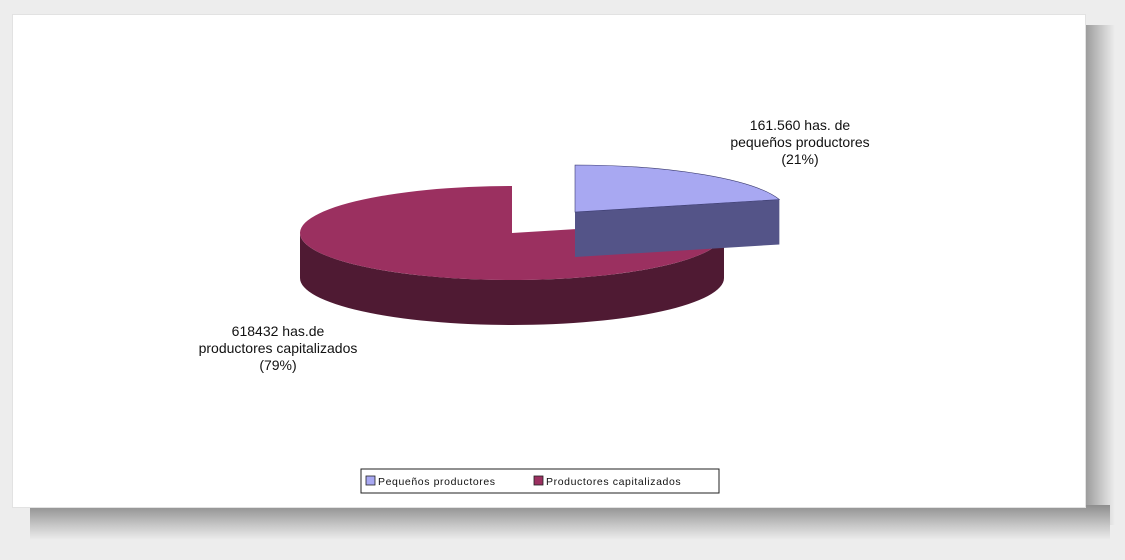 The image size is (1125, 560). I want to click on pie-slices, so click(540, 244).